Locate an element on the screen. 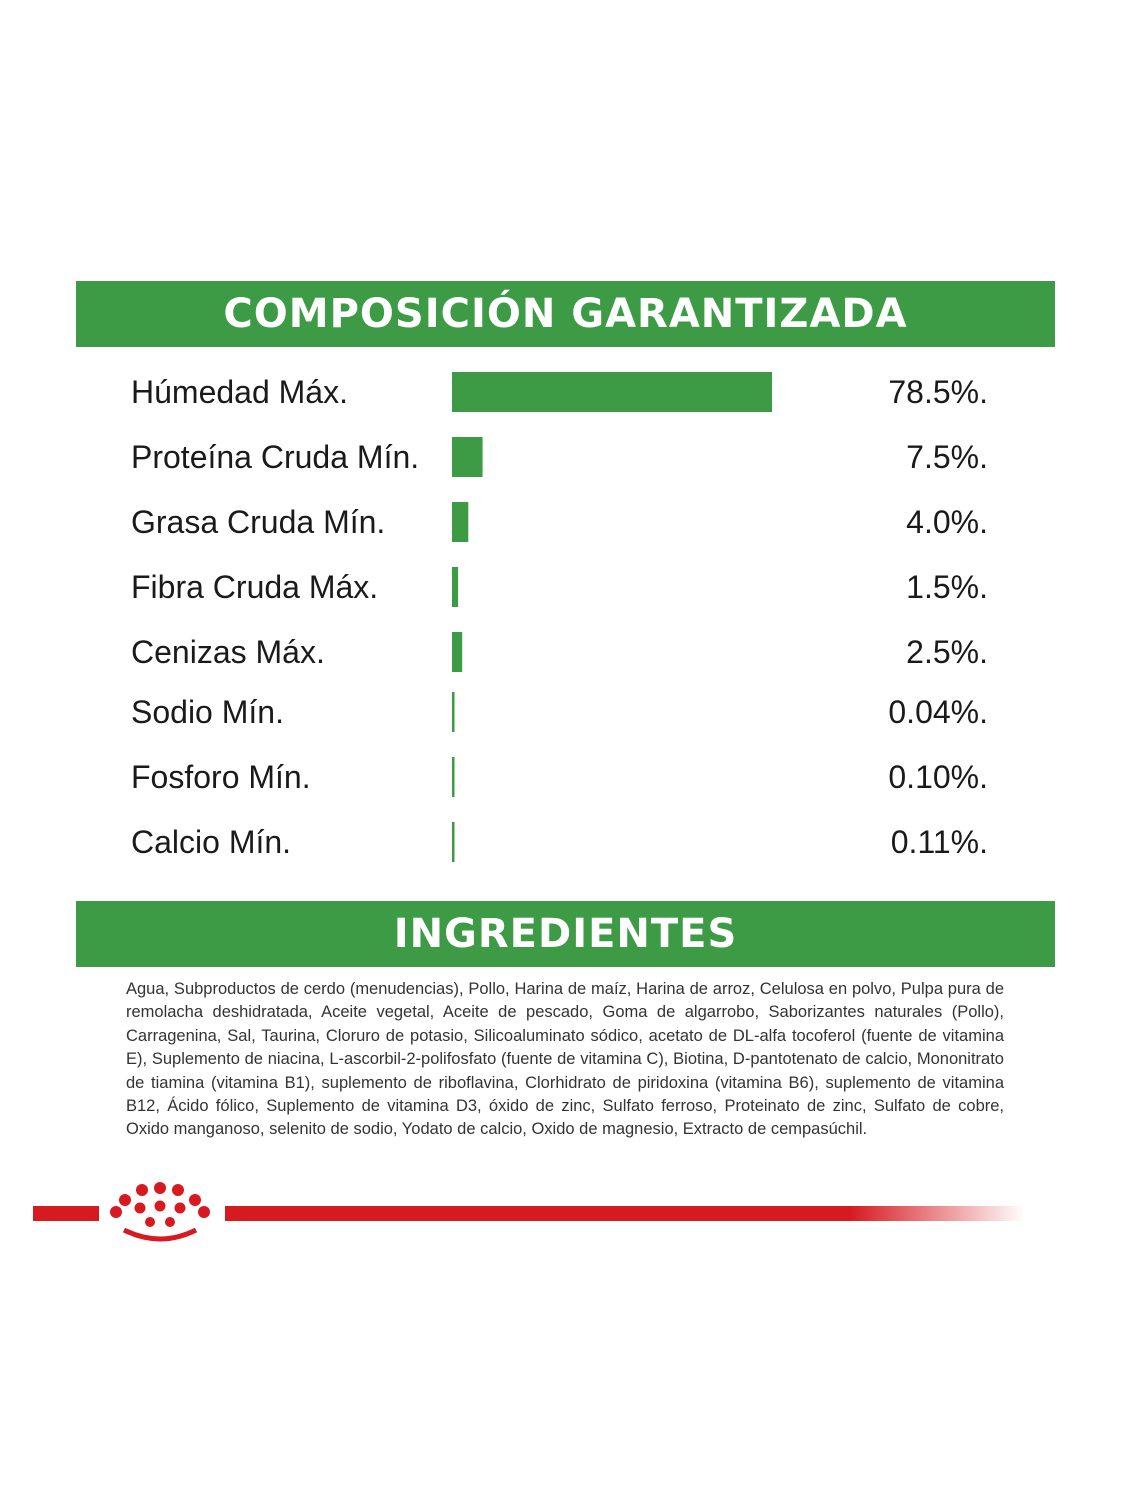 This screenshot has height=1500, width=1125. royal-crown-icon is located at coordinates (160, 1212).